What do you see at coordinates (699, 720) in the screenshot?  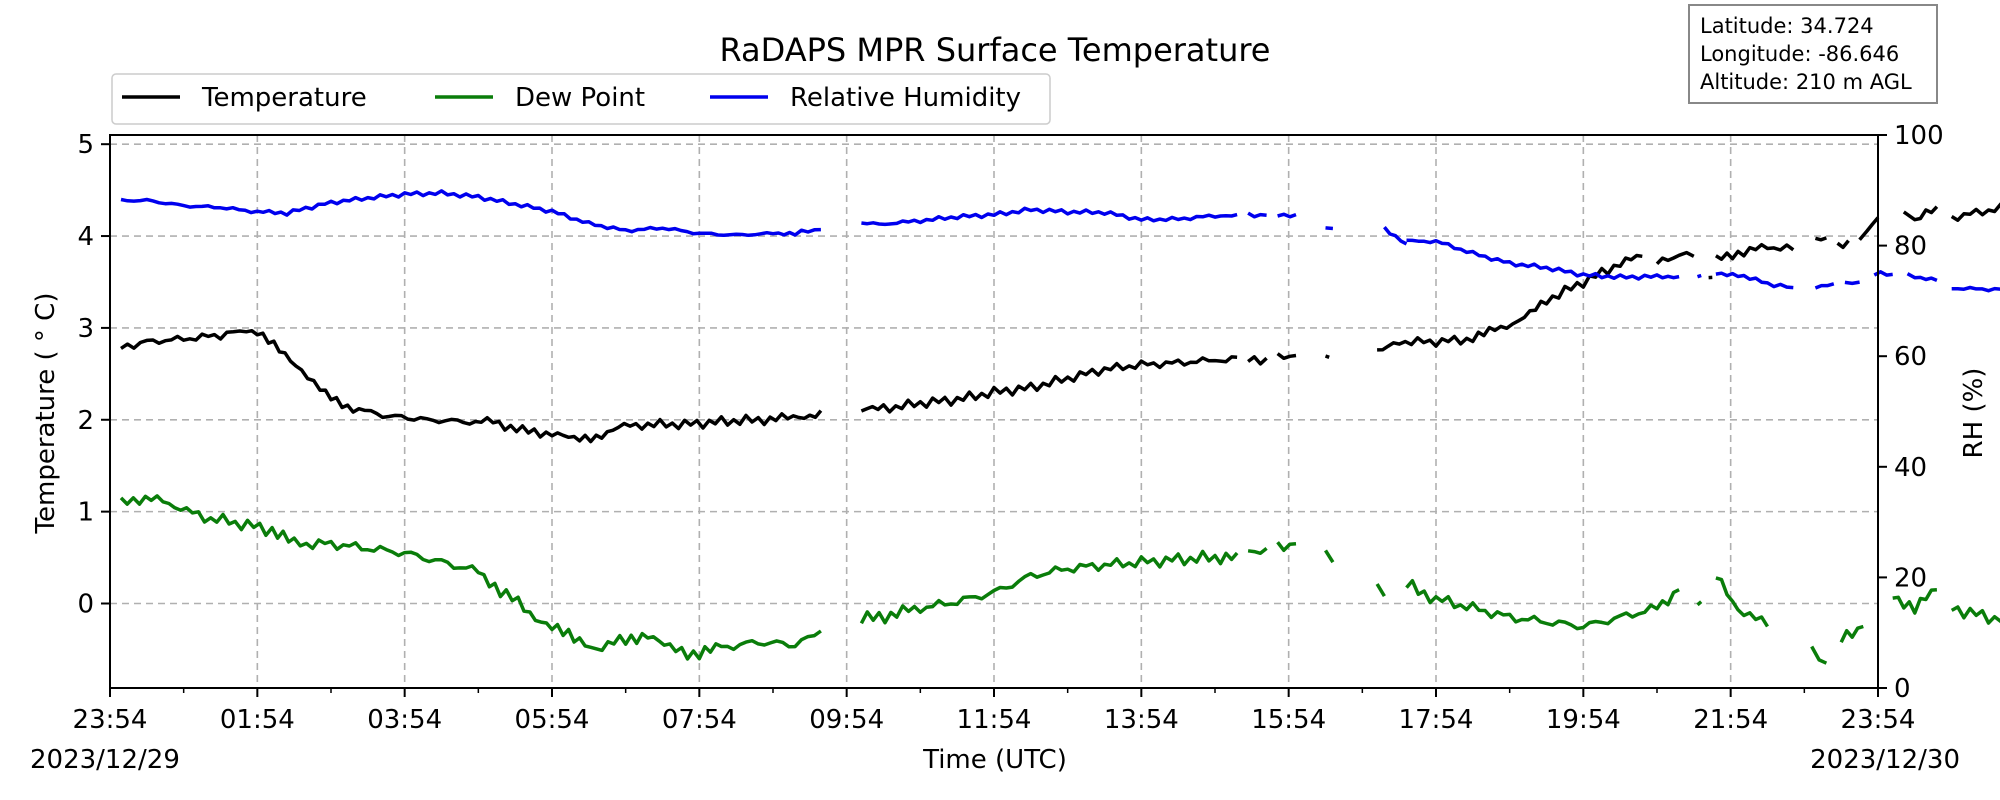 I see `x-tick-label: 07:54` at bounding box center [699, 720].